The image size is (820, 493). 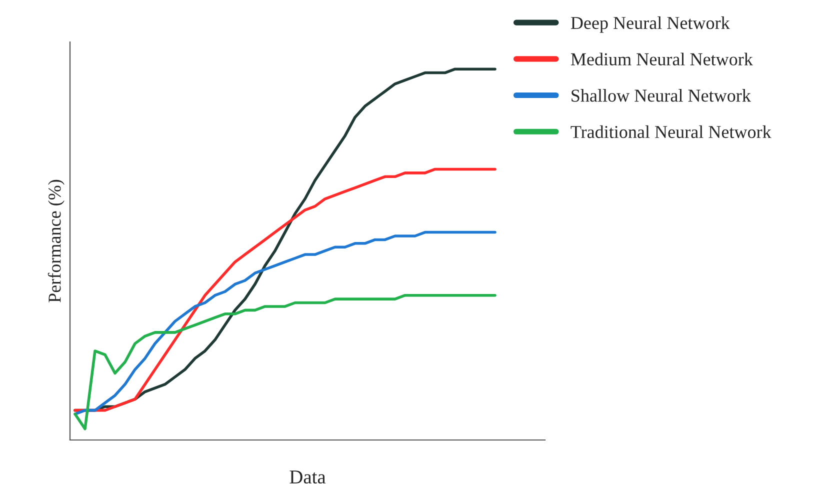 What do you see at coordinates (308, 477) in the screenshot?
I see `x-axis-title: Data` at bounding box center [308, 477].